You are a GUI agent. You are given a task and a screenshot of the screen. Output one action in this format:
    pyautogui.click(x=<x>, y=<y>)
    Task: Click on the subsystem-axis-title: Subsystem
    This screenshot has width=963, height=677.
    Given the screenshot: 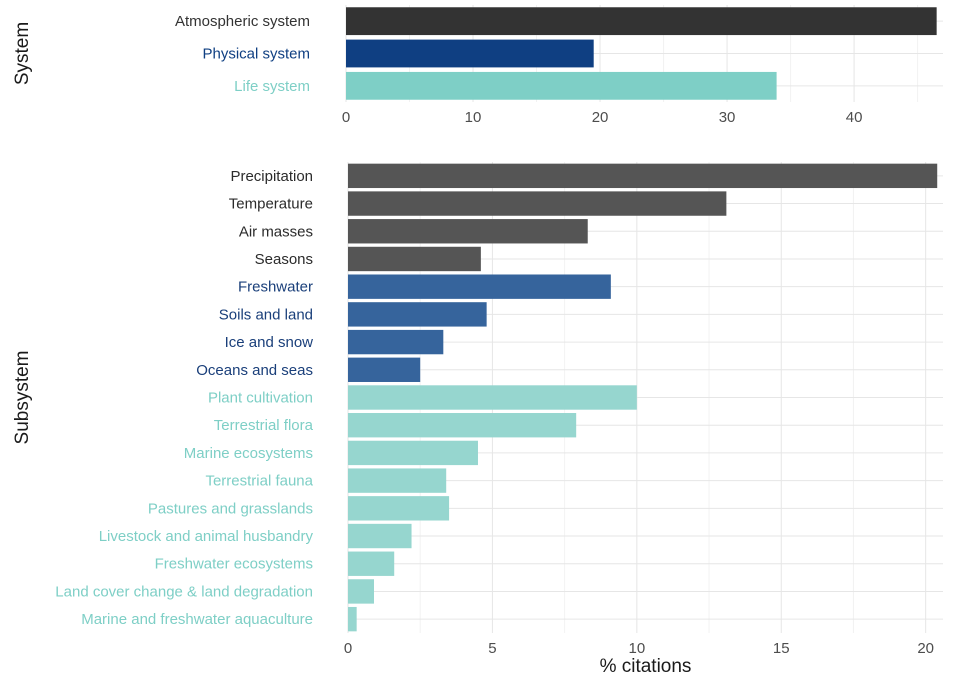 What is the action you would take?
    pyautogui.click(x=22, y=398)
    